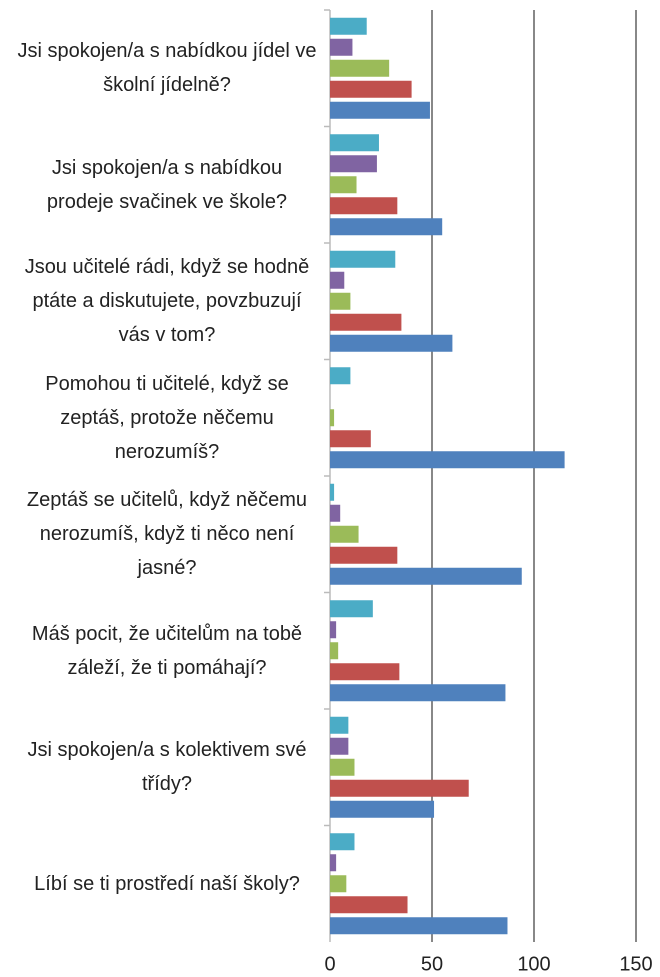  What do you see at coordinates (167, 767) in the screenshot?
I see `y-tick-label: Jsi spokojen/a s kolektivem své třídy?` at bounding box center [167, 767].